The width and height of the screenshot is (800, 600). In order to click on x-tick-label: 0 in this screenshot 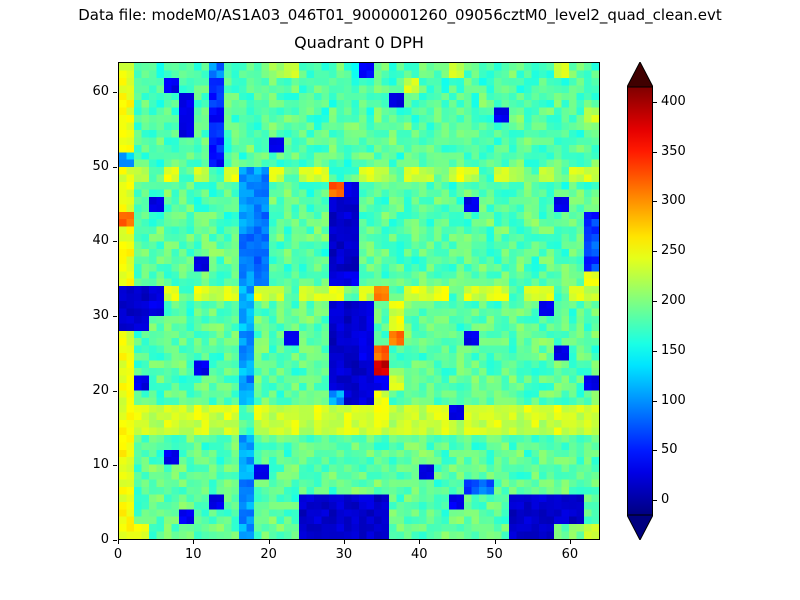, I will do `click(118, 554)`.